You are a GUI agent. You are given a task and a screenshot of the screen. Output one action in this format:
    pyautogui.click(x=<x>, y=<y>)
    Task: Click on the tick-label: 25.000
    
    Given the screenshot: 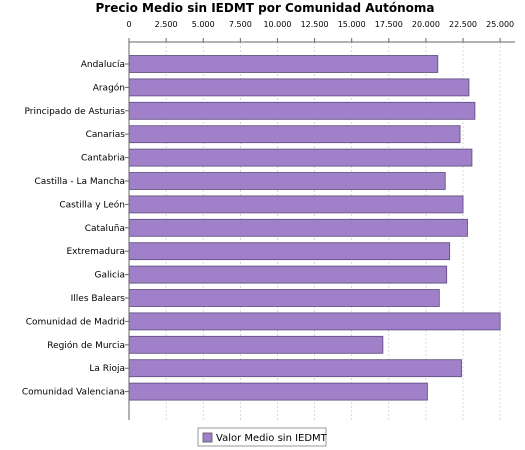 What is the action you would take?
    pyautogui.click(x=500, y=24)
    